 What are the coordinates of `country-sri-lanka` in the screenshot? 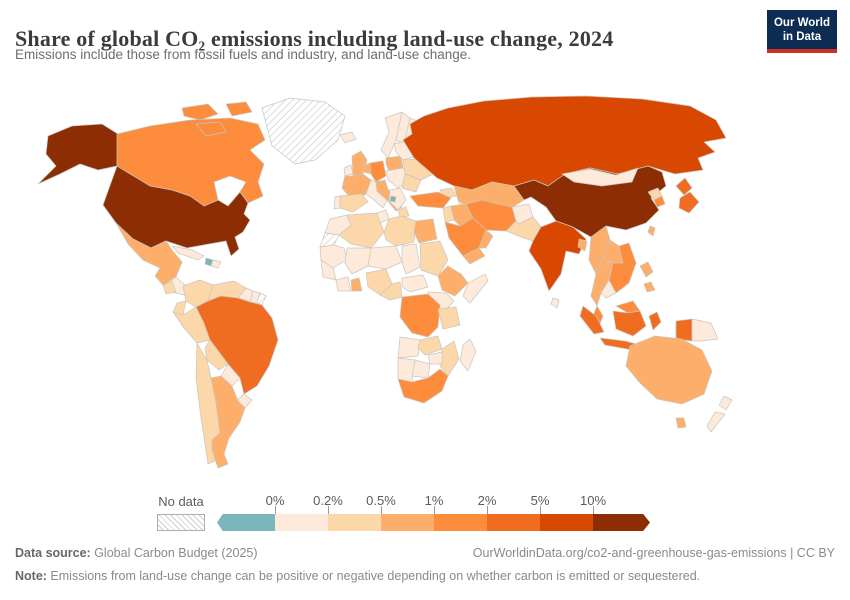 It's located at (555, 303).